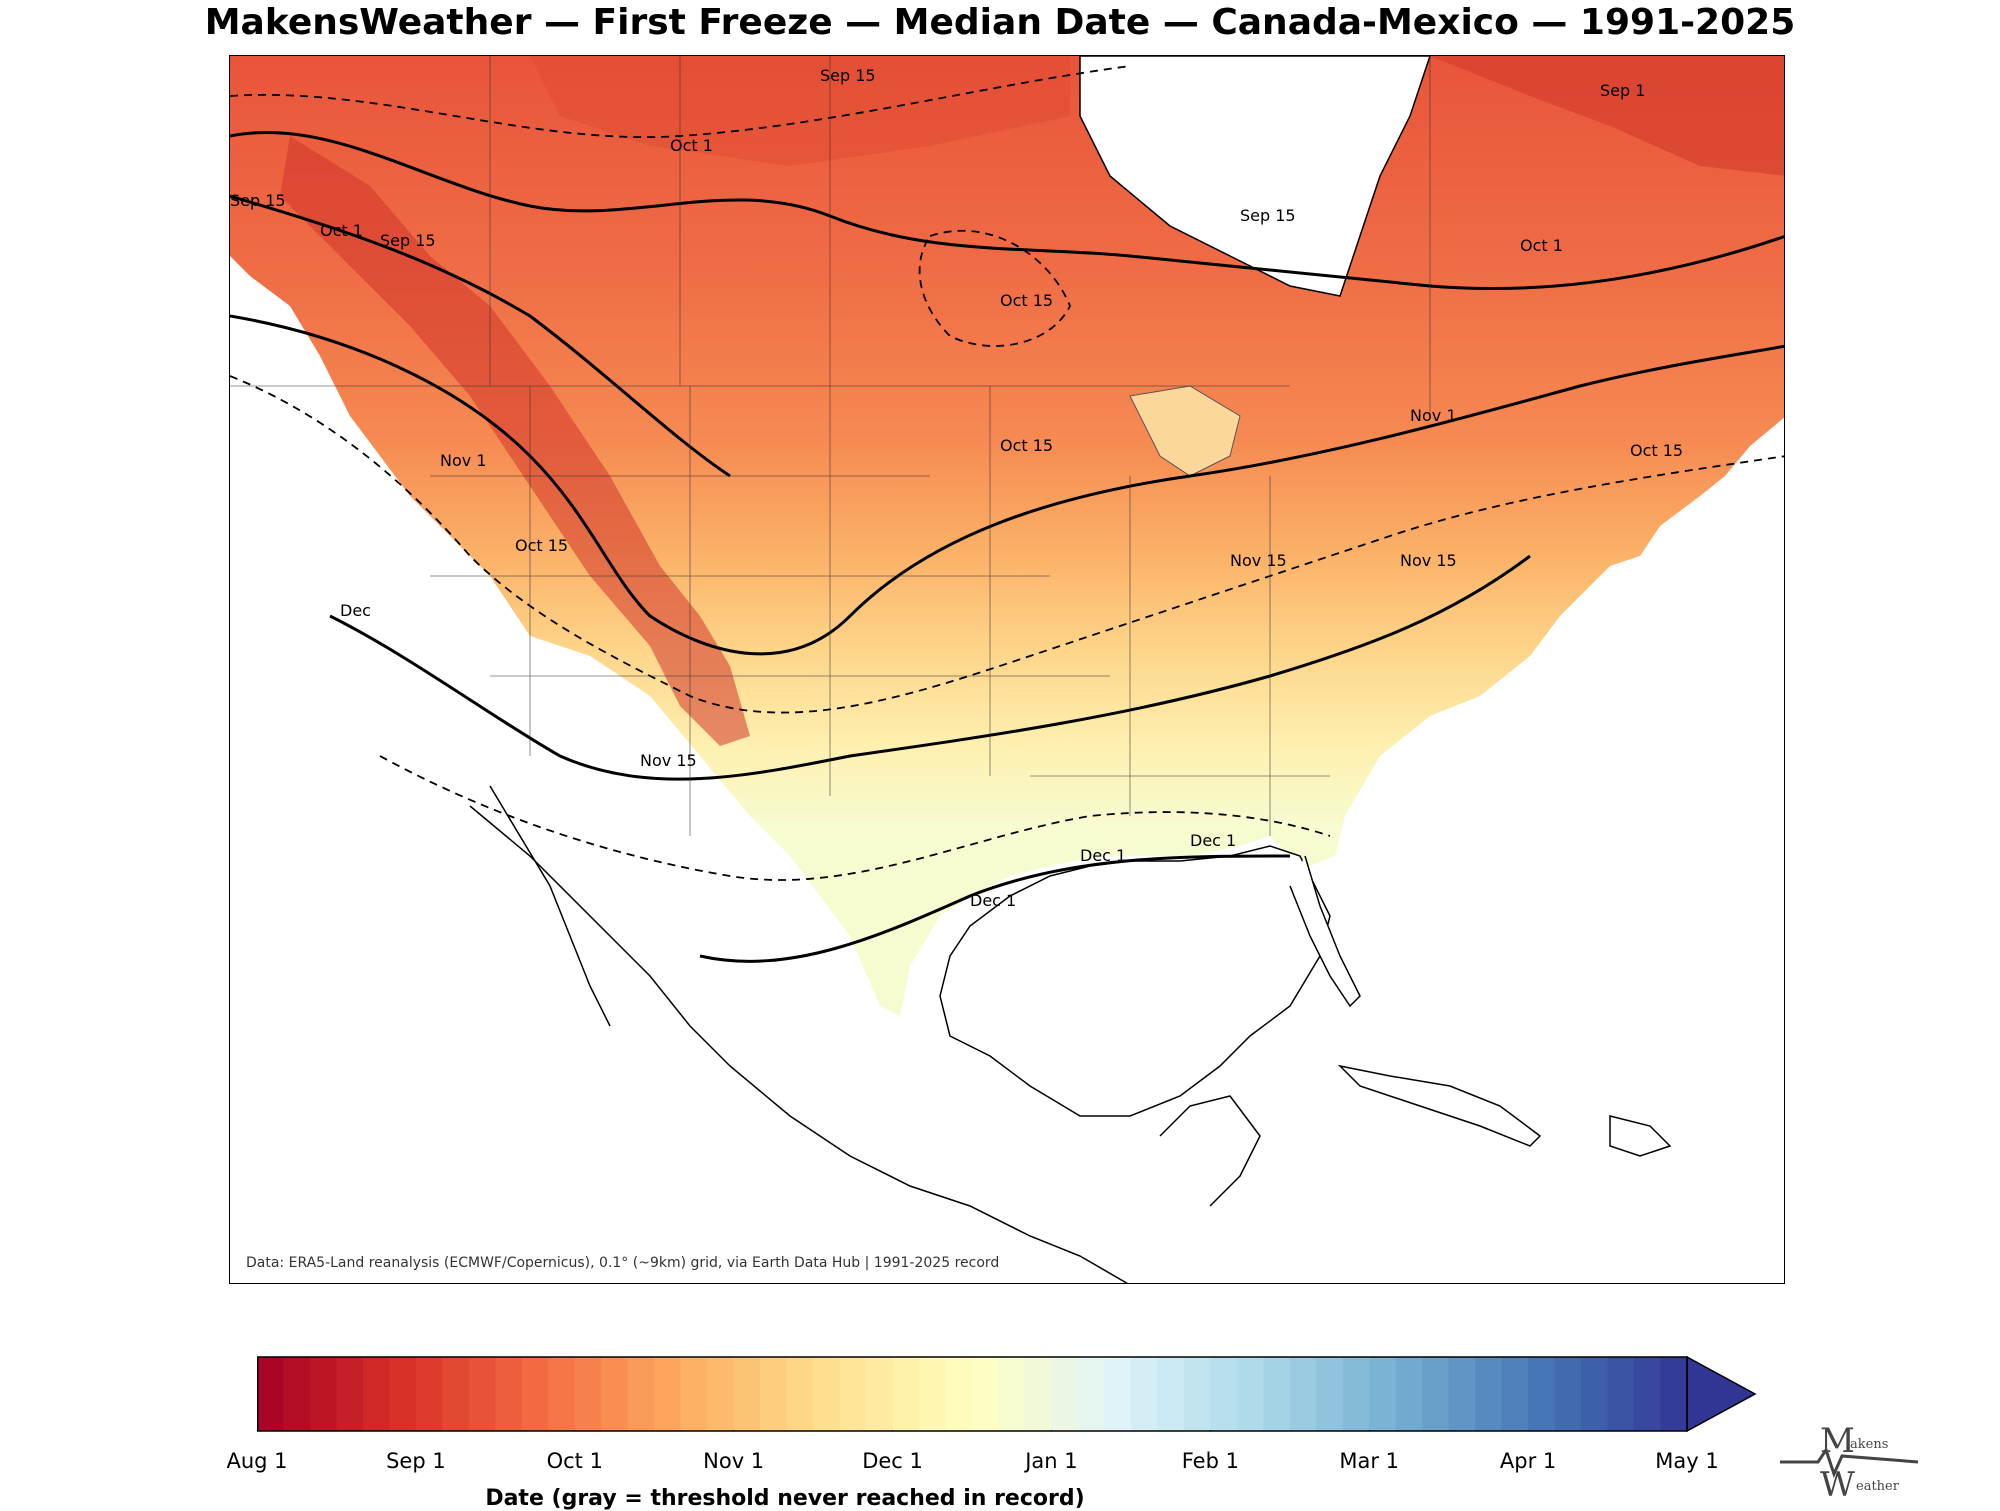 The height and width of the screenshot is (1511, 2000). I want to click on mexico-outline, so click(799, 1044).